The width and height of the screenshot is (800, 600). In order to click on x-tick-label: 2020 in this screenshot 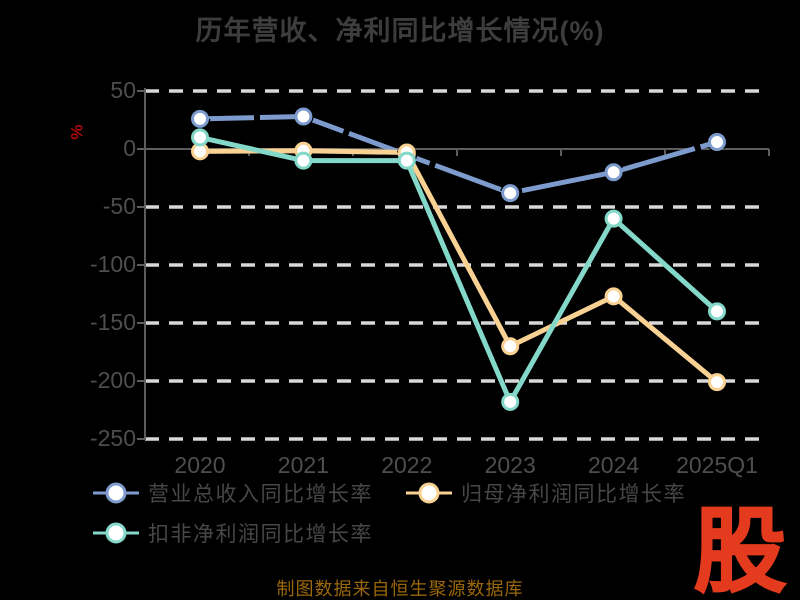, I will do `click(200, 465)`.